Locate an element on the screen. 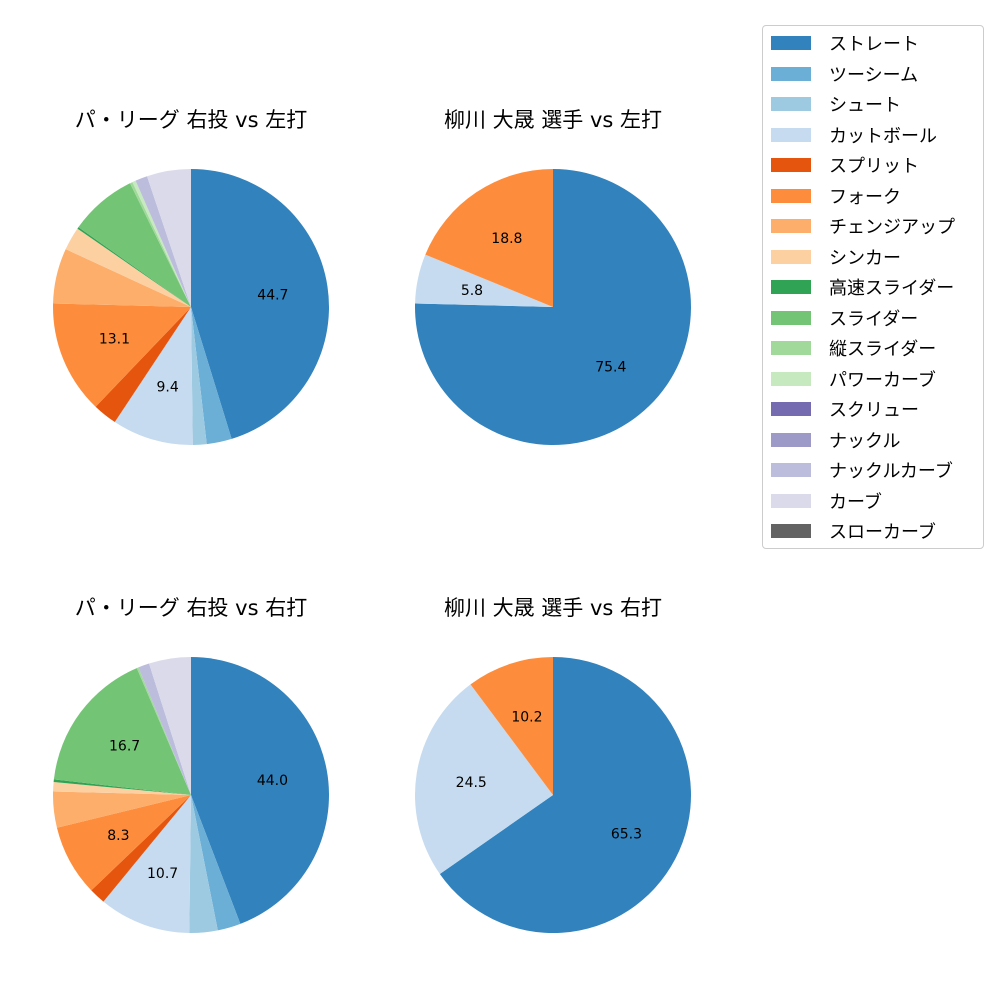  slice-label: 75.4 is located at coordinates (610, 367).